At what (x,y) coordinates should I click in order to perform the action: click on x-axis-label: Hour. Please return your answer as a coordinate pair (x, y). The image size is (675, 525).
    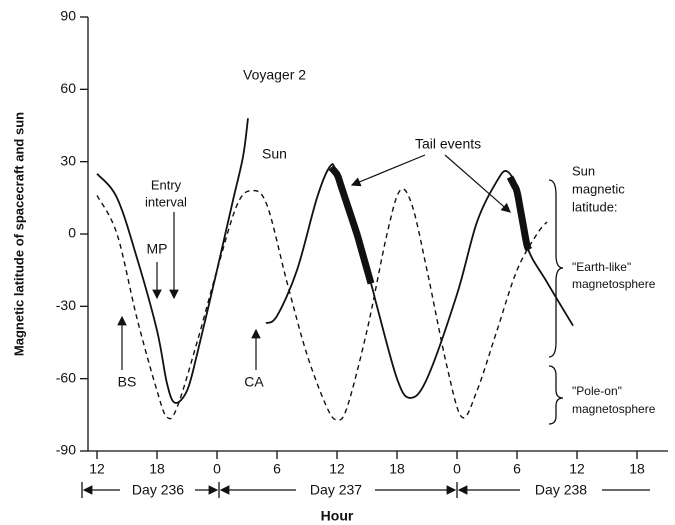
    Looking at the image, I should click on (337, 516).